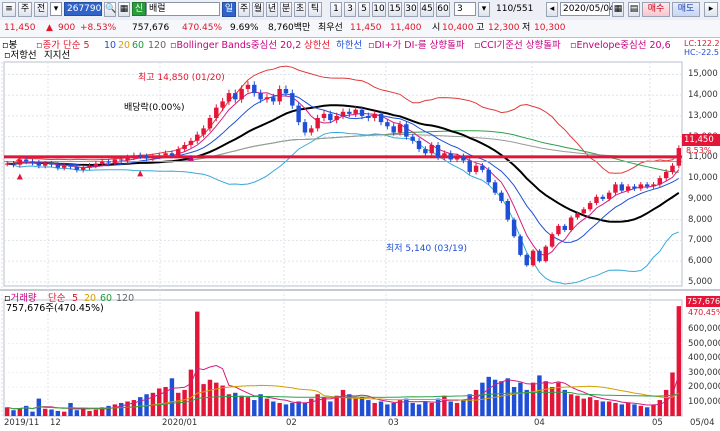 This screenshot has height=431, width=720. Describe the element at coordinates (349, 45) in the screenshot. I see `bollinger-lower-legend: 하한선` at that location.